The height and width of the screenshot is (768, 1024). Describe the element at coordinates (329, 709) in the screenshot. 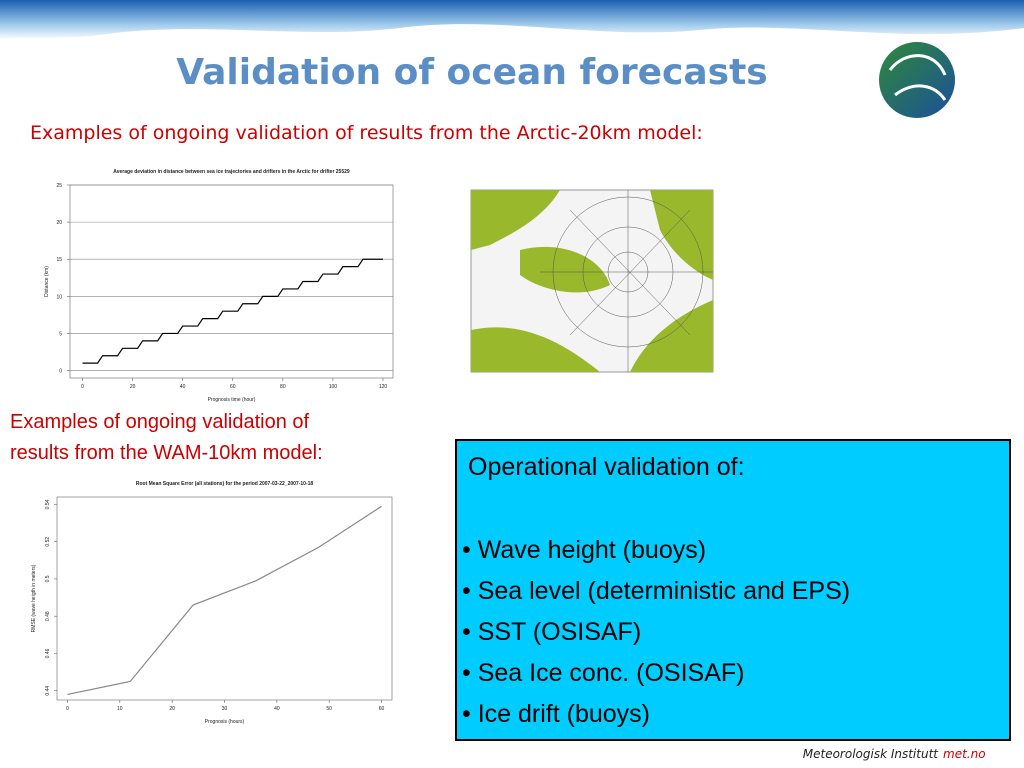

I see `x-tick-label: 50` at that location.